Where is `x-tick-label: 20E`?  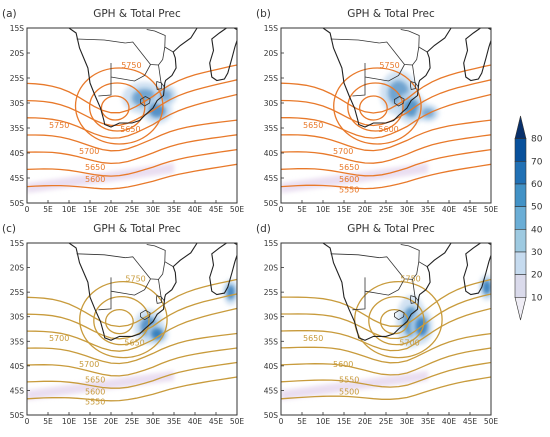
x-tick-label: 20E is located at coordinates (365, 209).